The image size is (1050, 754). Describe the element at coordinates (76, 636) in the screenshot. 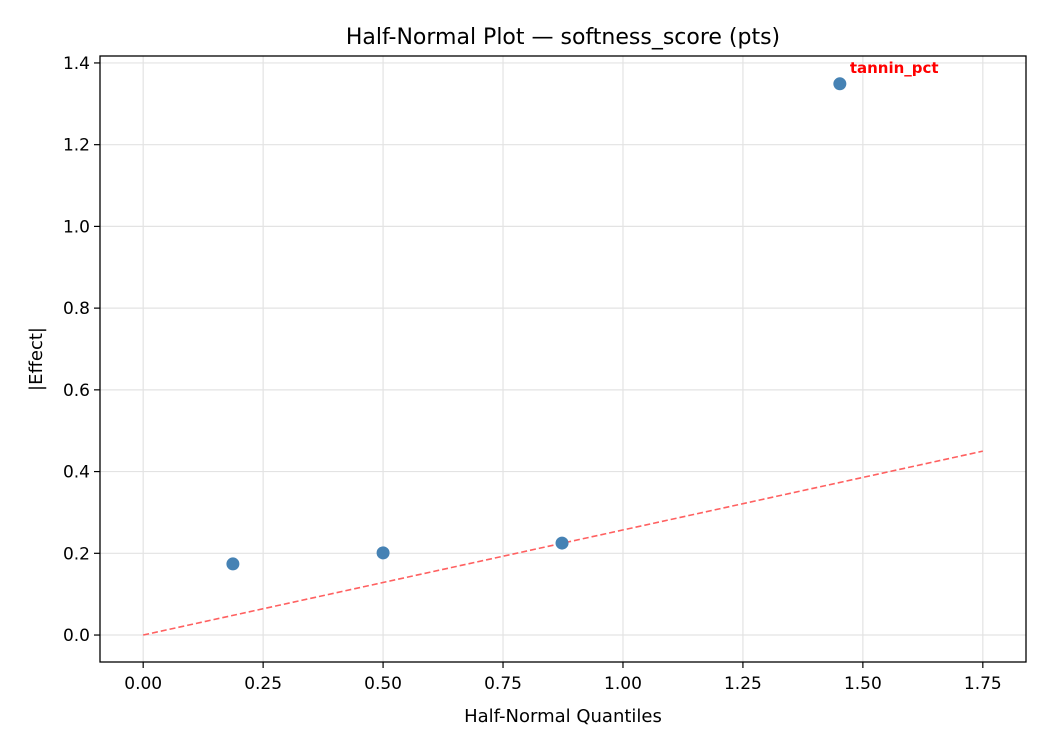

I see `y-tick-label: 0.0` at that location.